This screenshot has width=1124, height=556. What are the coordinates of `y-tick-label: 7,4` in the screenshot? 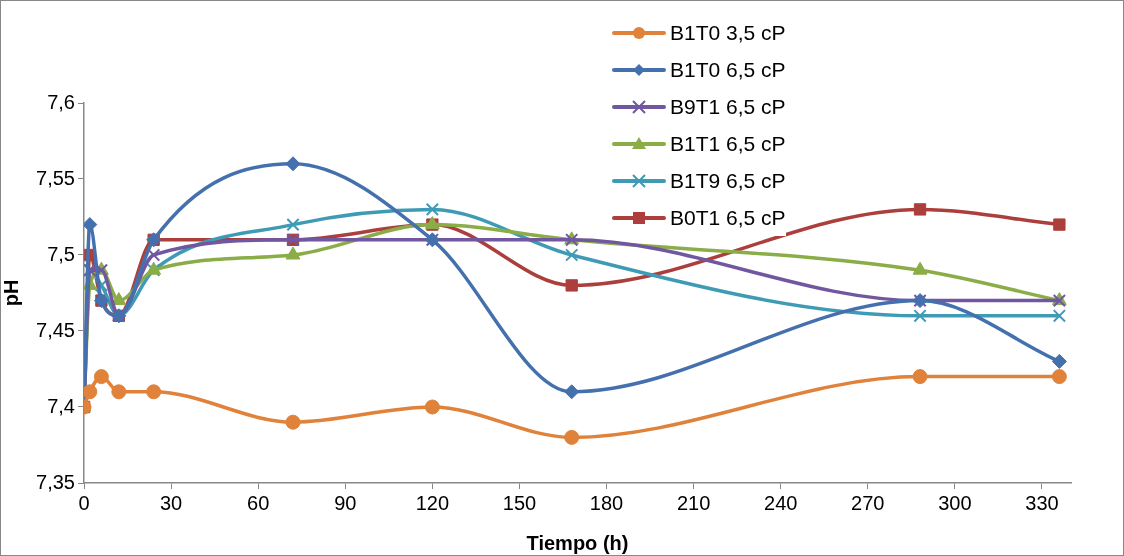 It's located at (61, 405).